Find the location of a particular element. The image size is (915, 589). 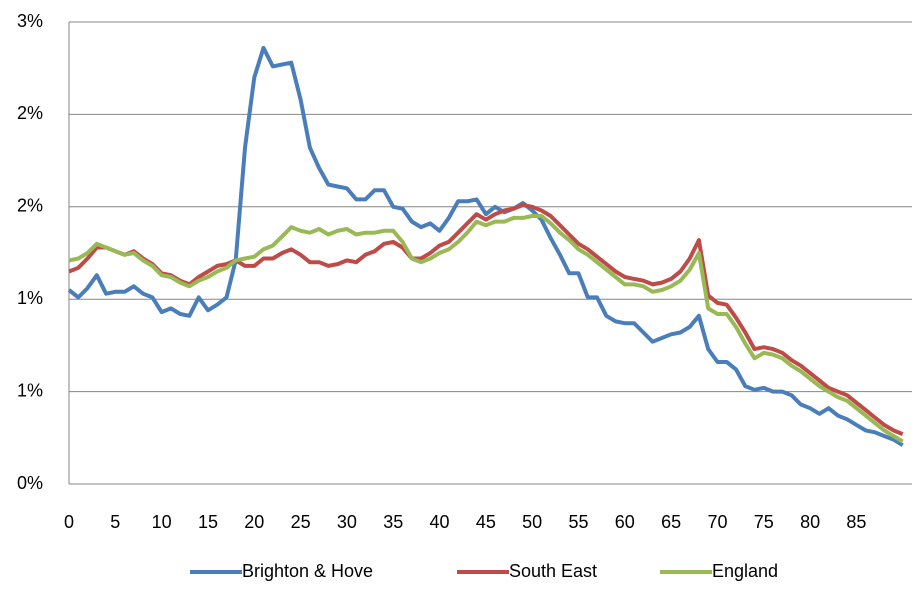

x-tick-label: 85 is located at coordinates (856, 522).